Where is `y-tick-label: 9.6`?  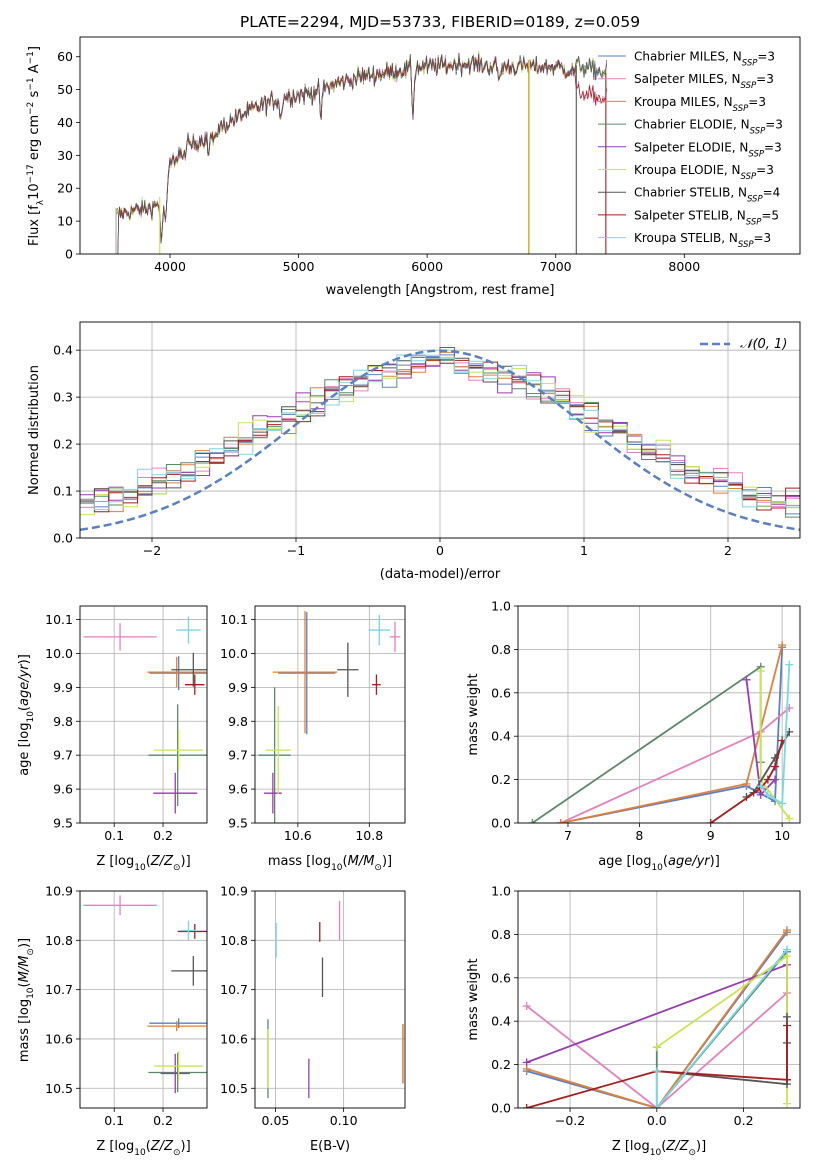 y-tick-label: 9.6 is located at coordinates (238, 789).